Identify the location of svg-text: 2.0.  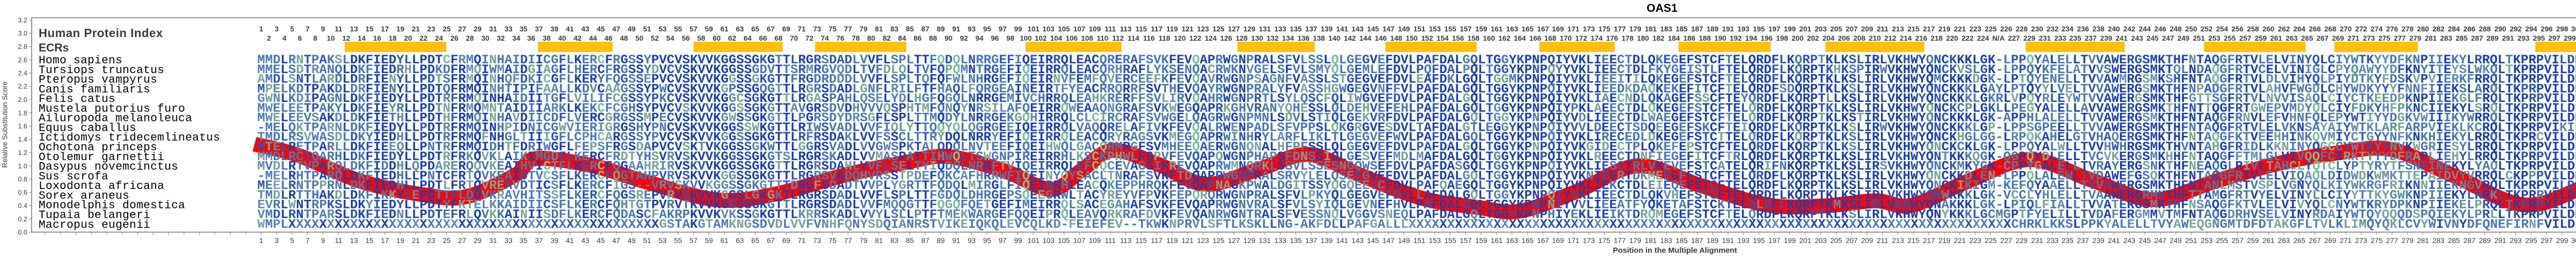
(22, 99).